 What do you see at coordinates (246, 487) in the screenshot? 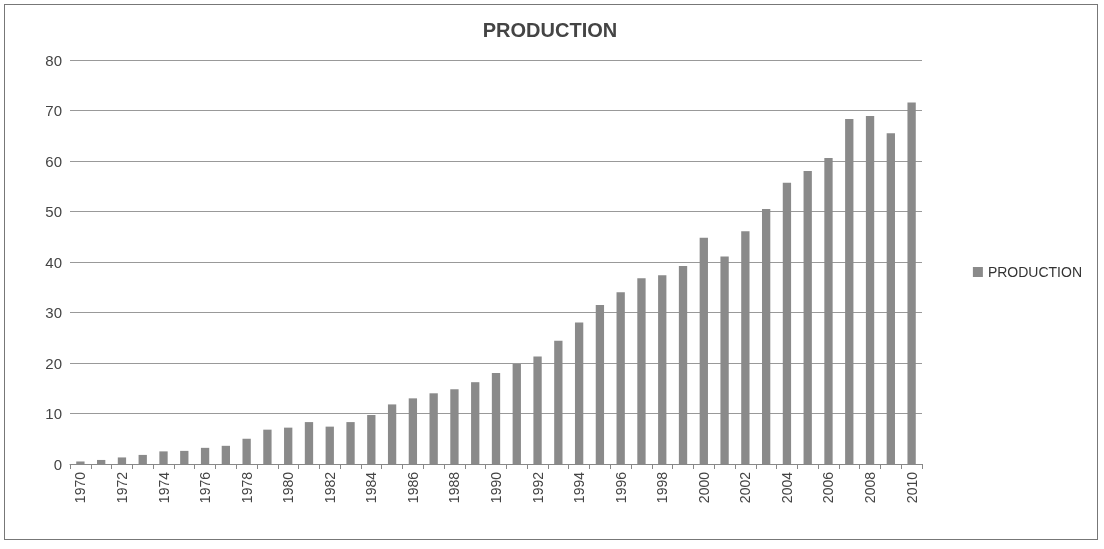
I see `x-tick-label: 1978` at bounding box center [246, 487].